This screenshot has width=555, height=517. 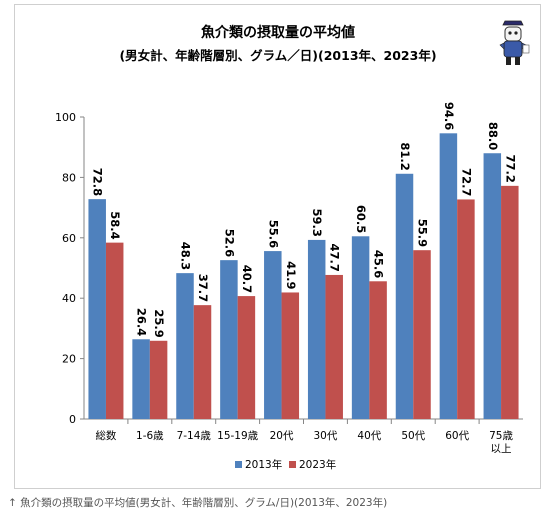 I want to click on bar-value-label: 77.2, so click(x=510, y=168).